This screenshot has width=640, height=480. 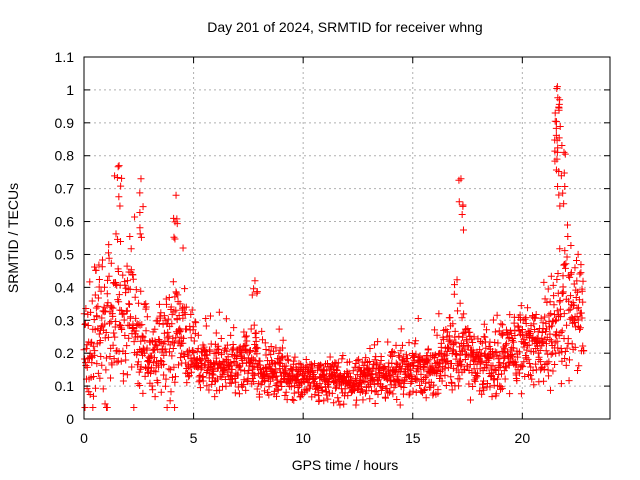 What do you see at coordinates (65, 320) in the screenshot?
I see `y-tick-label: 0.3` at bounding box center [65, 320].